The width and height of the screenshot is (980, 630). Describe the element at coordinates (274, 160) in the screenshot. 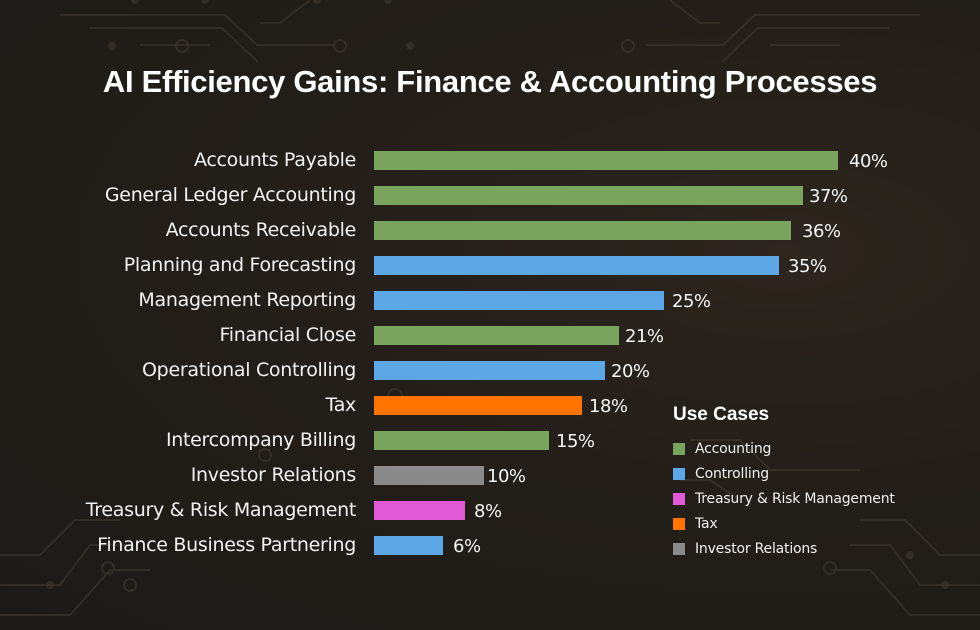

I see `bar-label: Accounts Payable` at that location.